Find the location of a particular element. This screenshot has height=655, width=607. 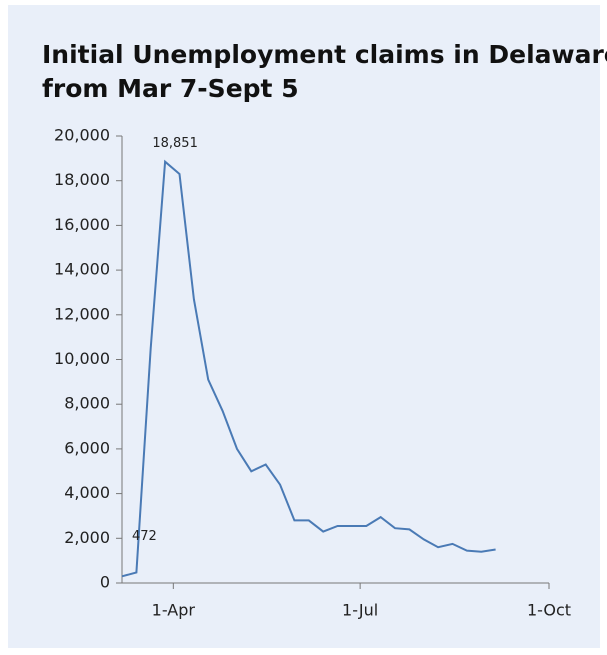

y-tick-label: 8,000 is located at coordinates (87, 403).